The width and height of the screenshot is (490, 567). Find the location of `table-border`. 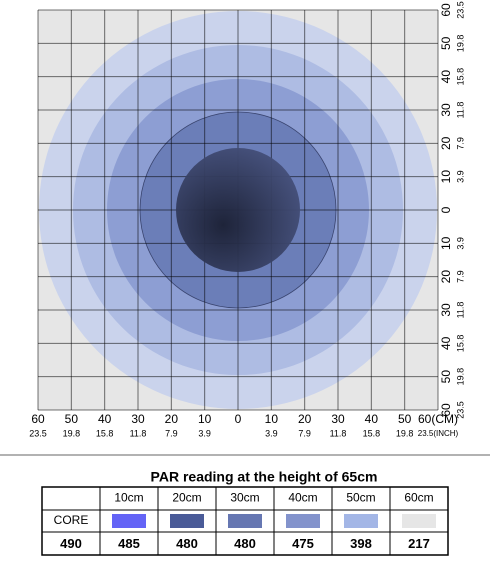

table-border is located at coordinates (245, 521).